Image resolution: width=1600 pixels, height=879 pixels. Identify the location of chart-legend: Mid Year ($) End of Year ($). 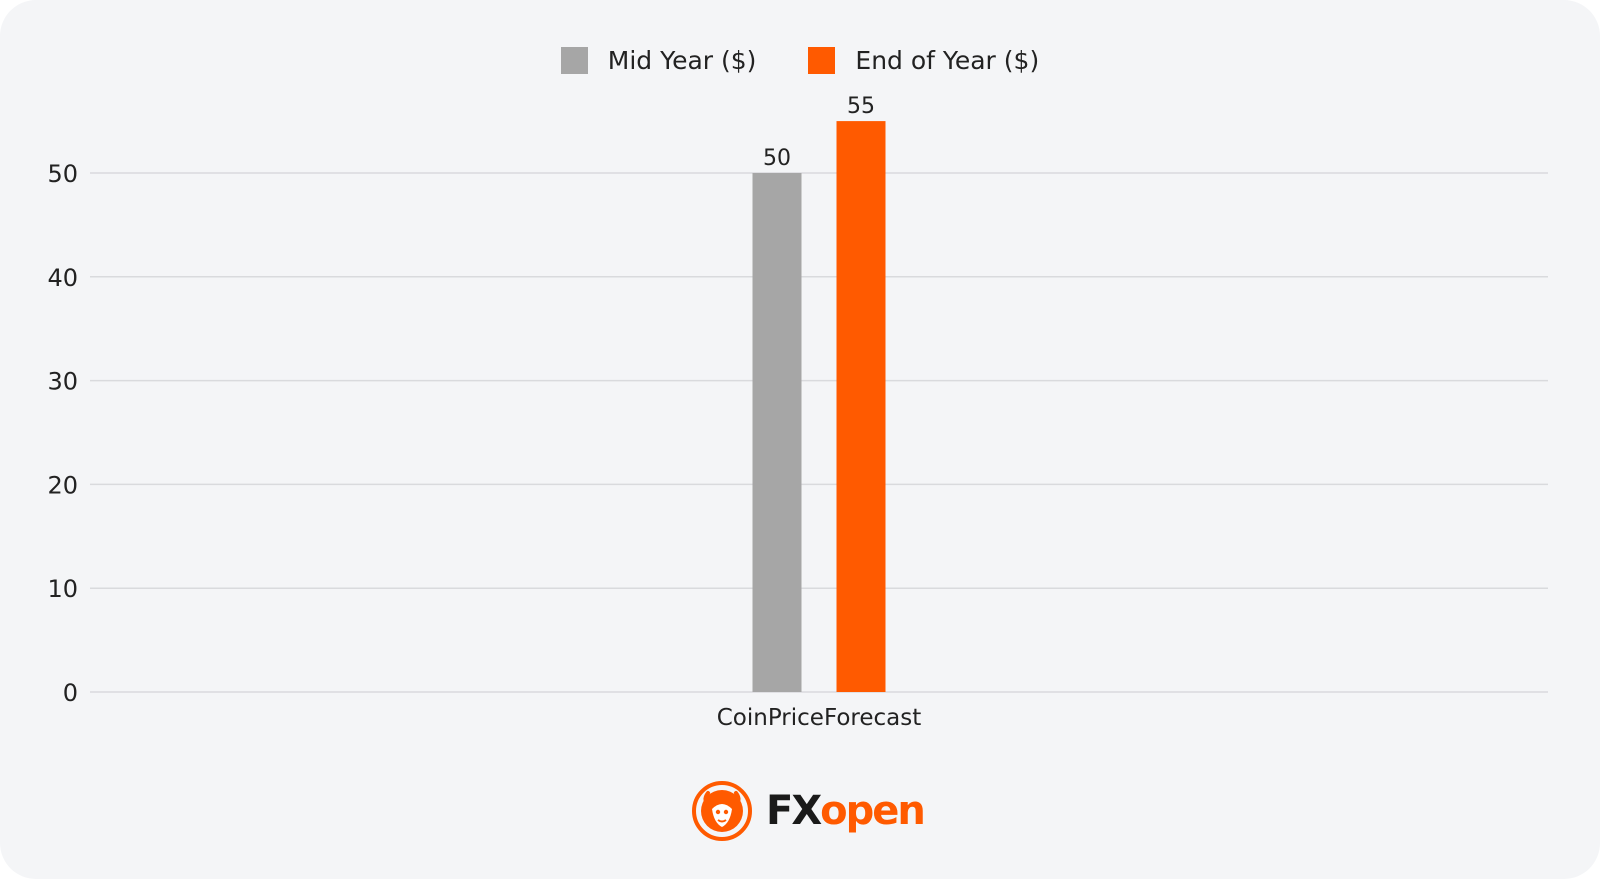
(800, 60).